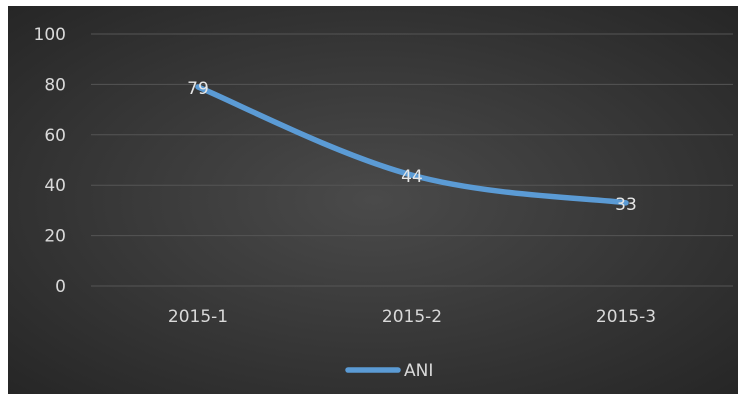 The width and height of the screenshot is (752, 403). Describe the element at coordinates (626, 205) in the screenshot. I see `data-label: 33` at that location.